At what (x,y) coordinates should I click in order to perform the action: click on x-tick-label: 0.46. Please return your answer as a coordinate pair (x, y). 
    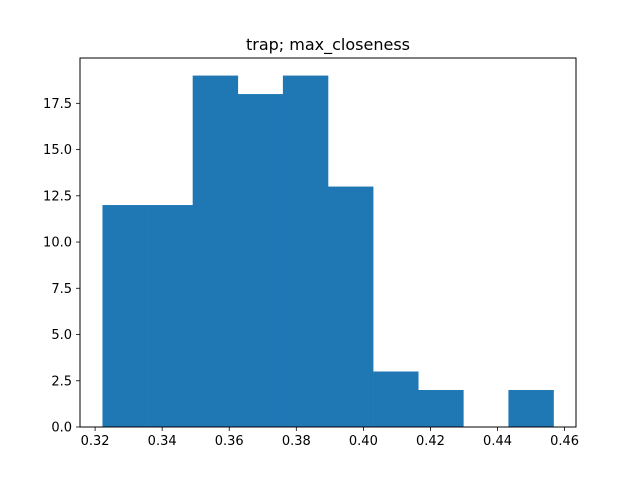
    Looking at the image, I should click on (564, 441).